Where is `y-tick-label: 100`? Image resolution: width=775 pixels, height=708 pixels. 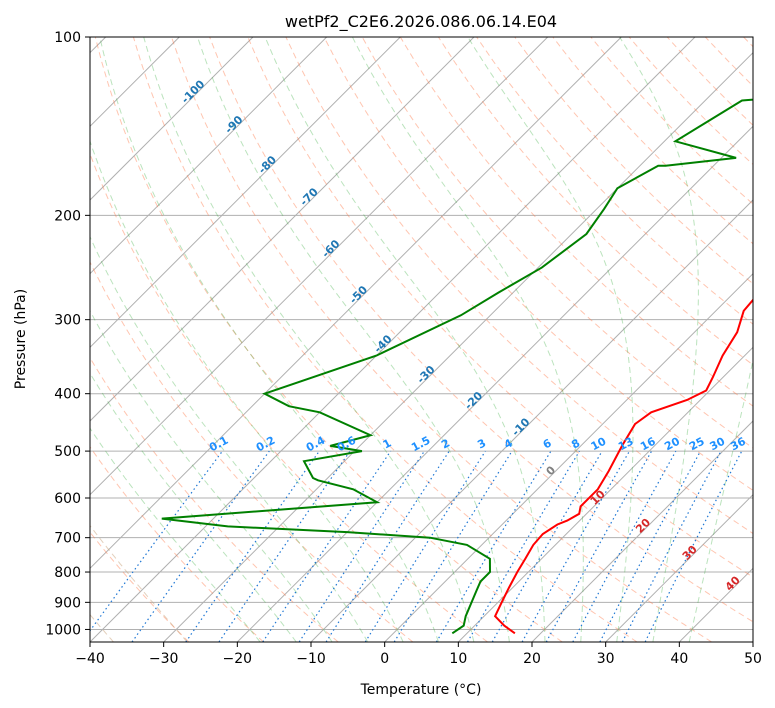 y-tick-label: 100 is located at coordinates (67, 38).